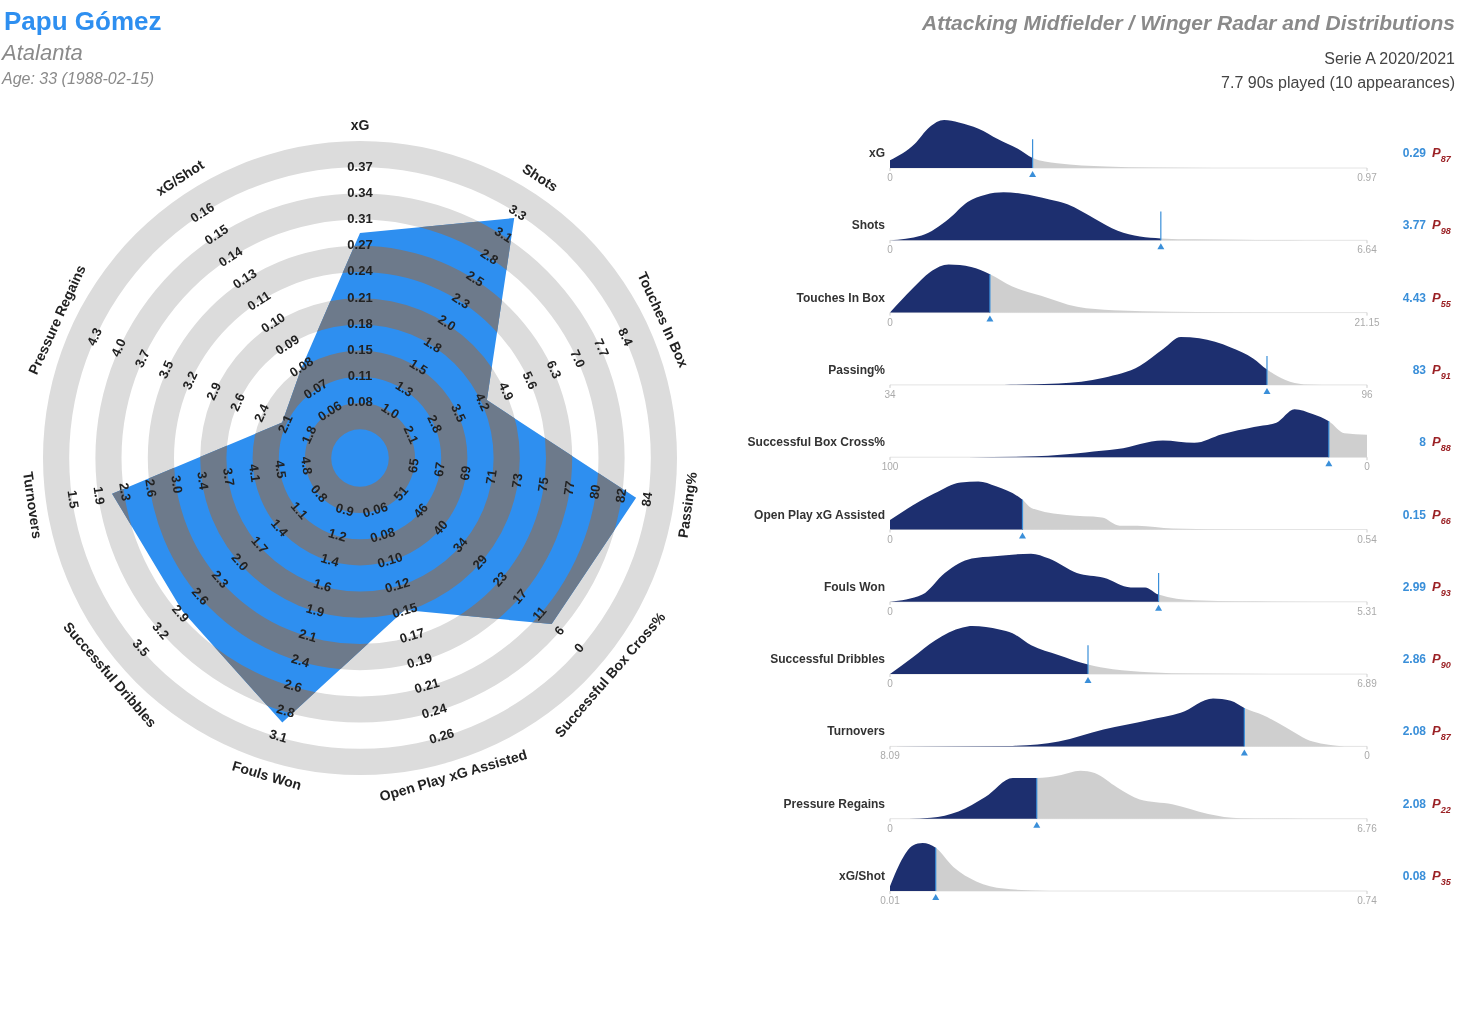 This screenshot has width=1460, height=1011. Describe the element at coordinates (83, 21) in the screenshot. I see `chart-title: Papu Gómez` at that location.